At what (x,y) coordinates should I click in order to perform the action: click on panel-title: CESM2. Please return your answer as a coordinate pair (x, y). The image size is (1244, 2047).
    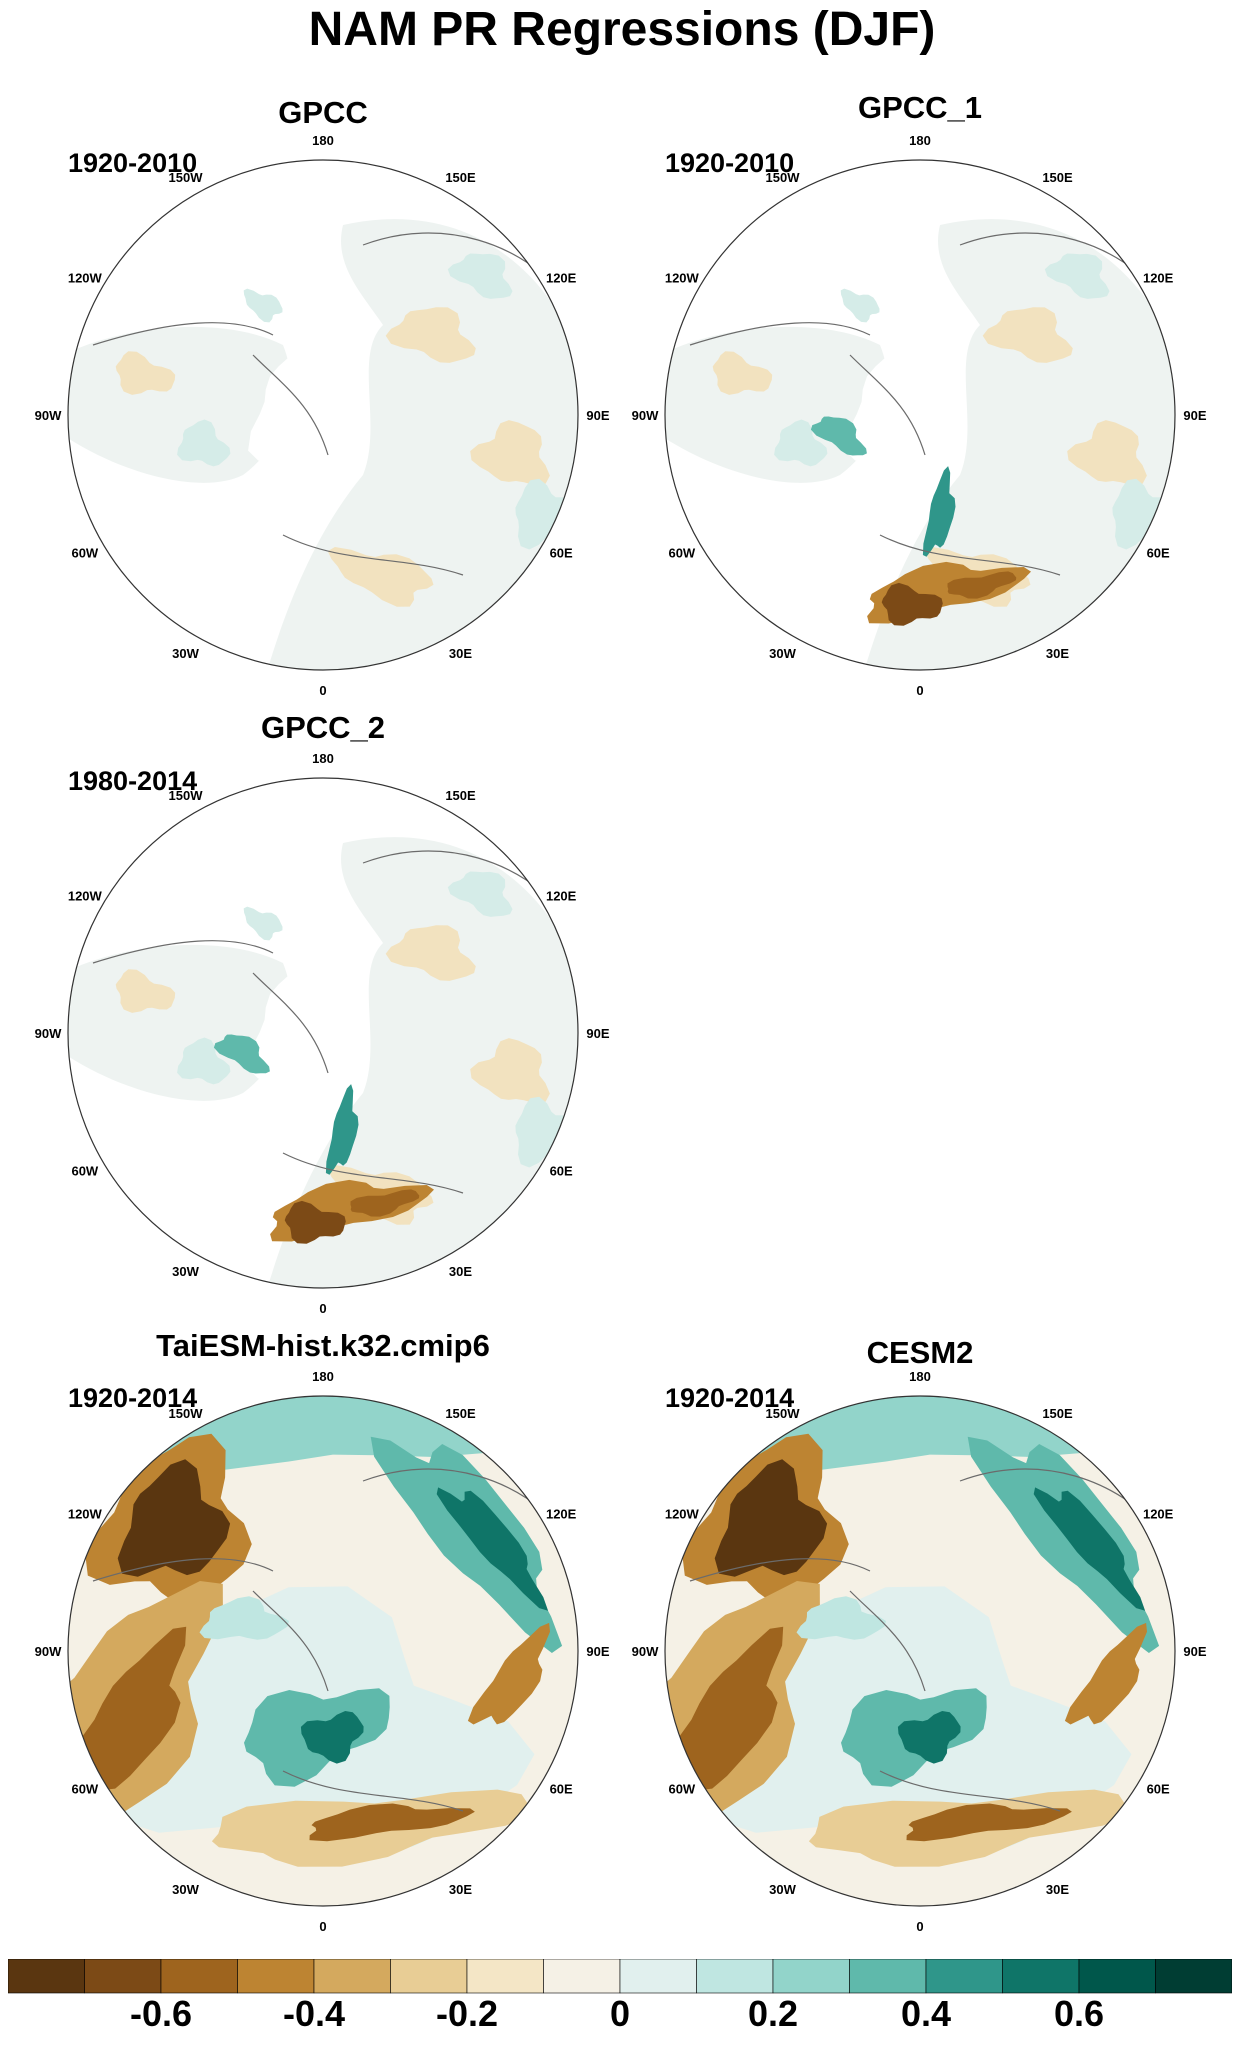
    Looking at the image, I should click on (920, 1352).